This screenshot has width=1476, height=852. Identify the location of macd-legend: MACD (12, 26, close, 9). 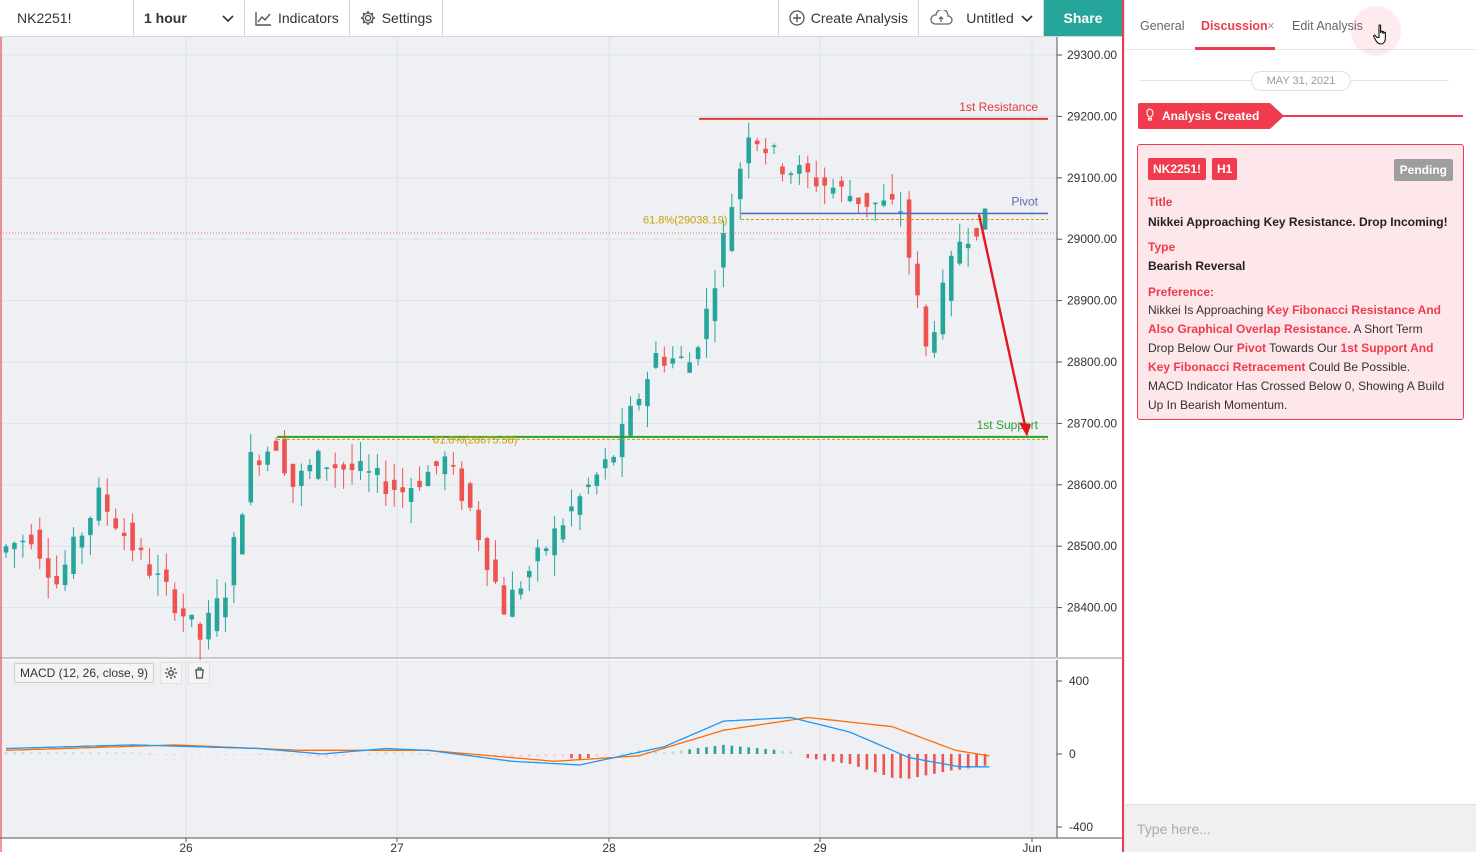
(112, 673).